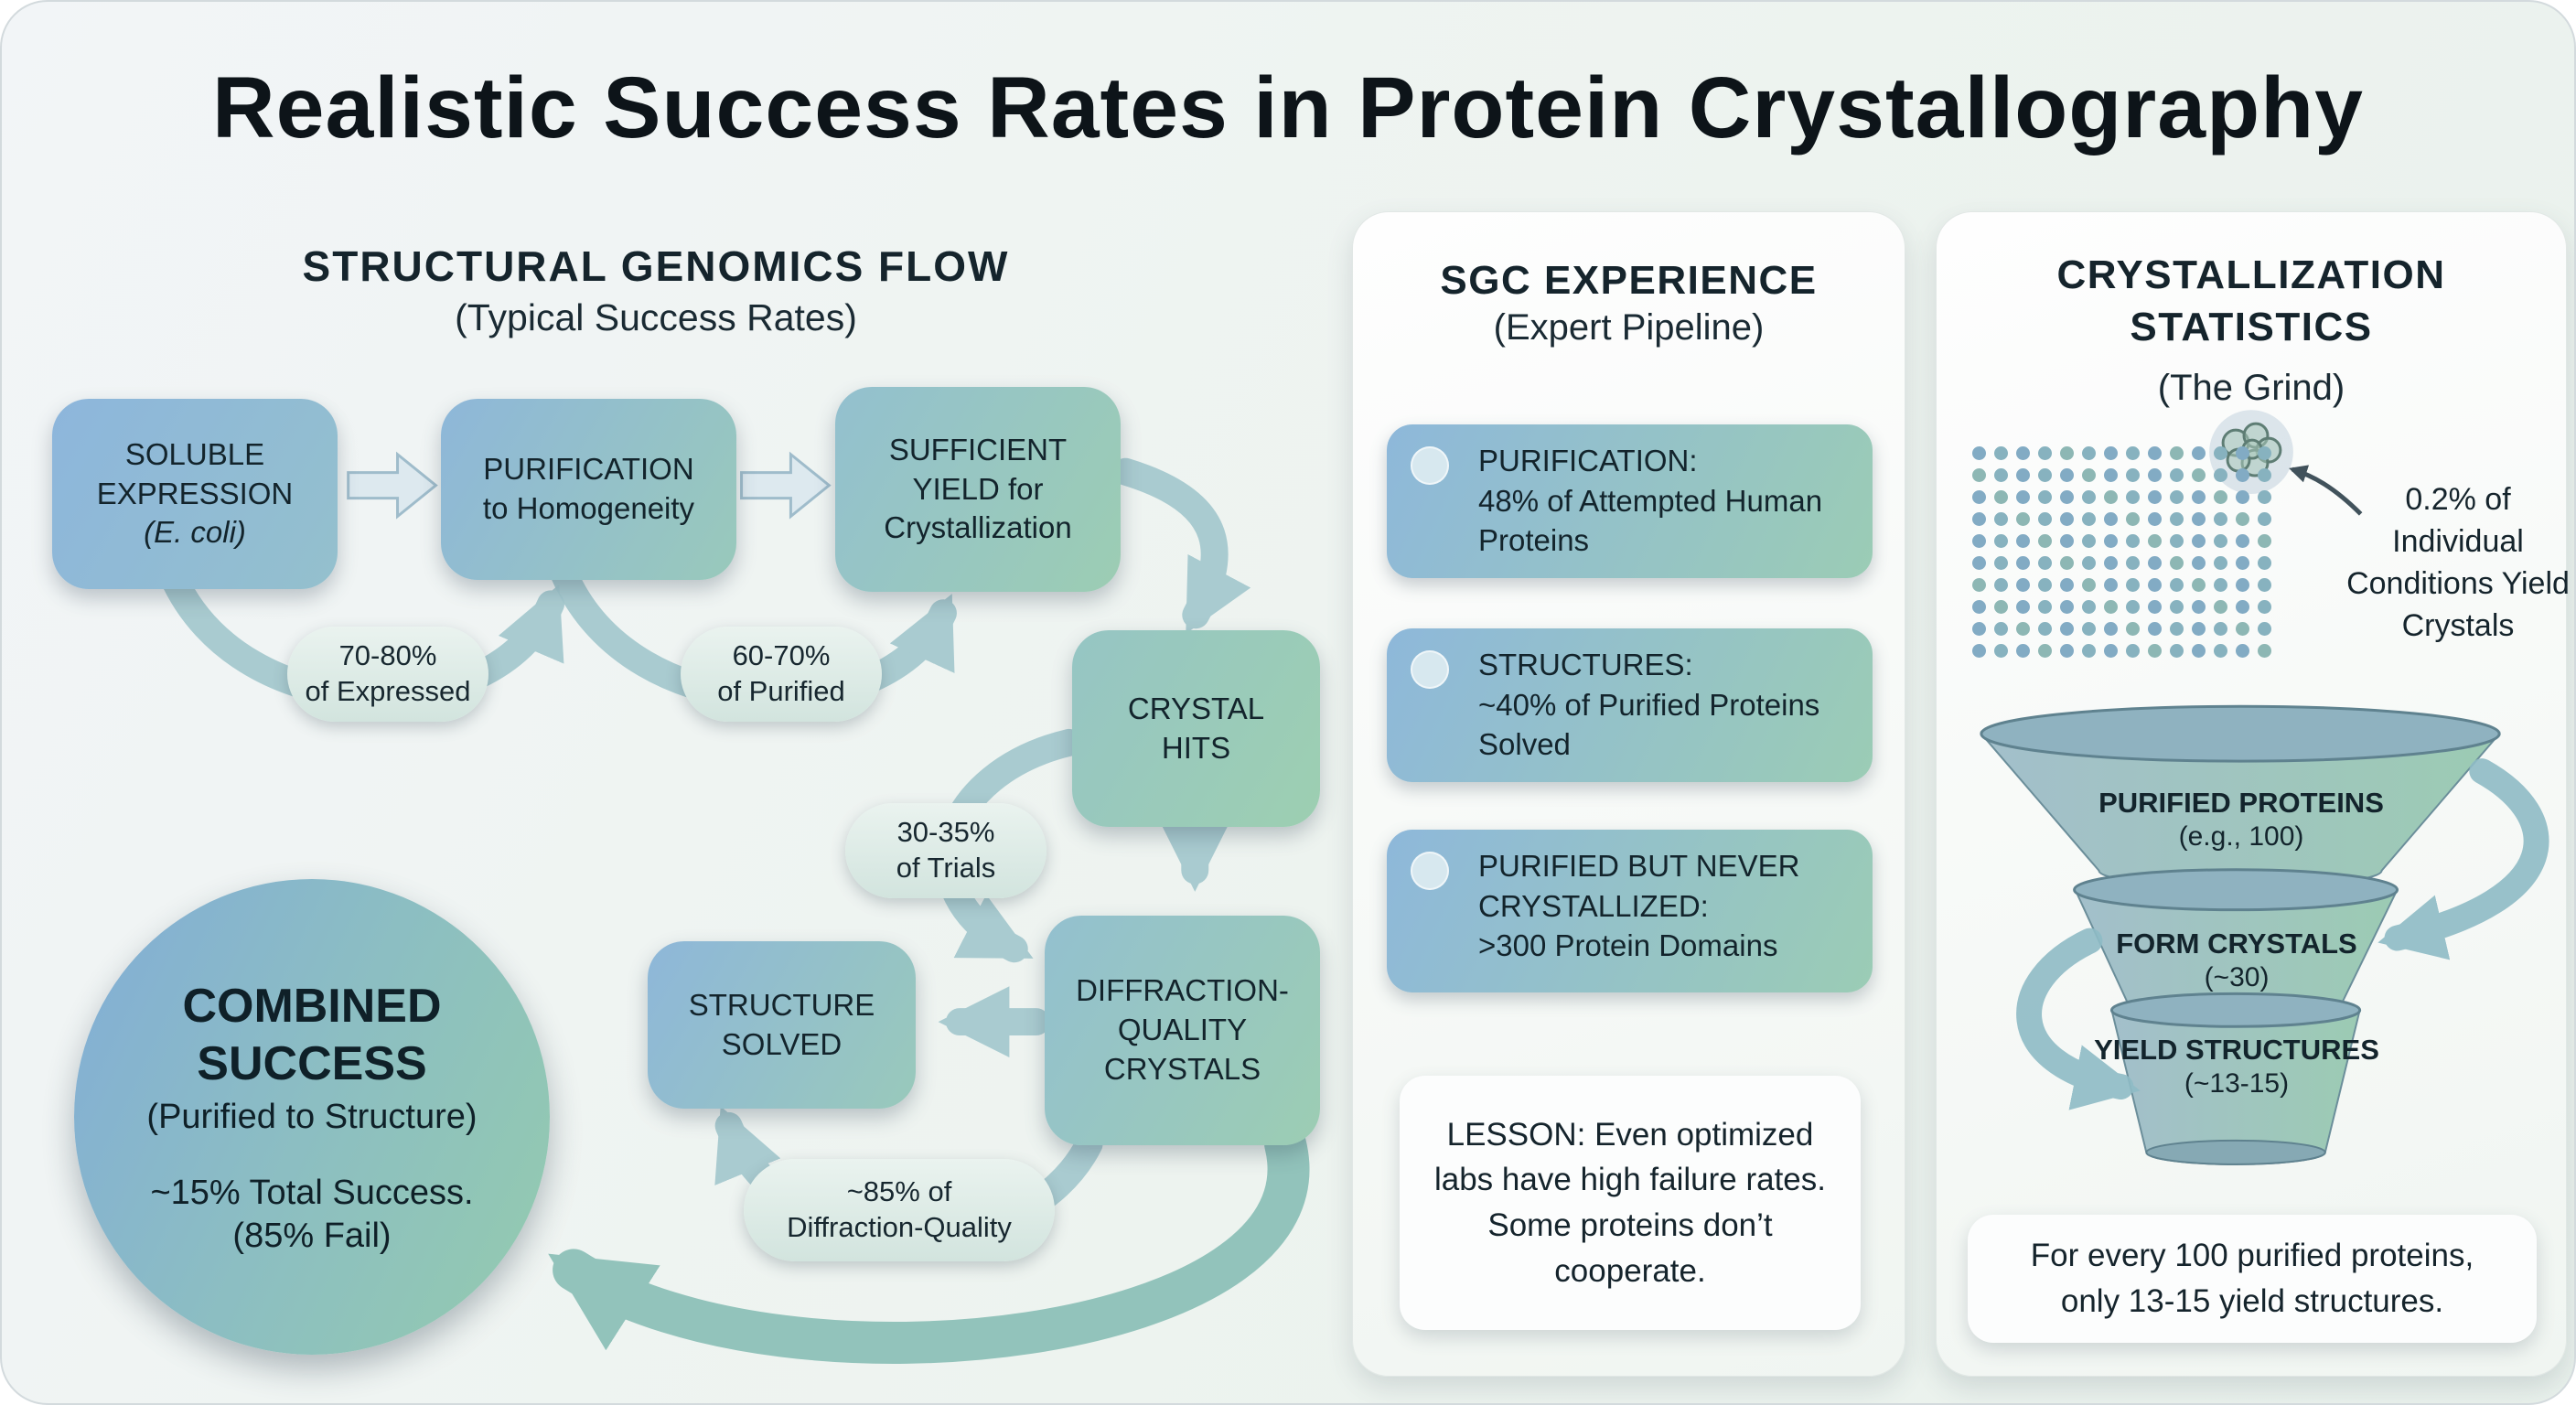 Image resolution: width=2576 pixels, height=1405 pixels. I want to click on rate-pill-expressed: 70-80% of Expressed, so click(387, 674).